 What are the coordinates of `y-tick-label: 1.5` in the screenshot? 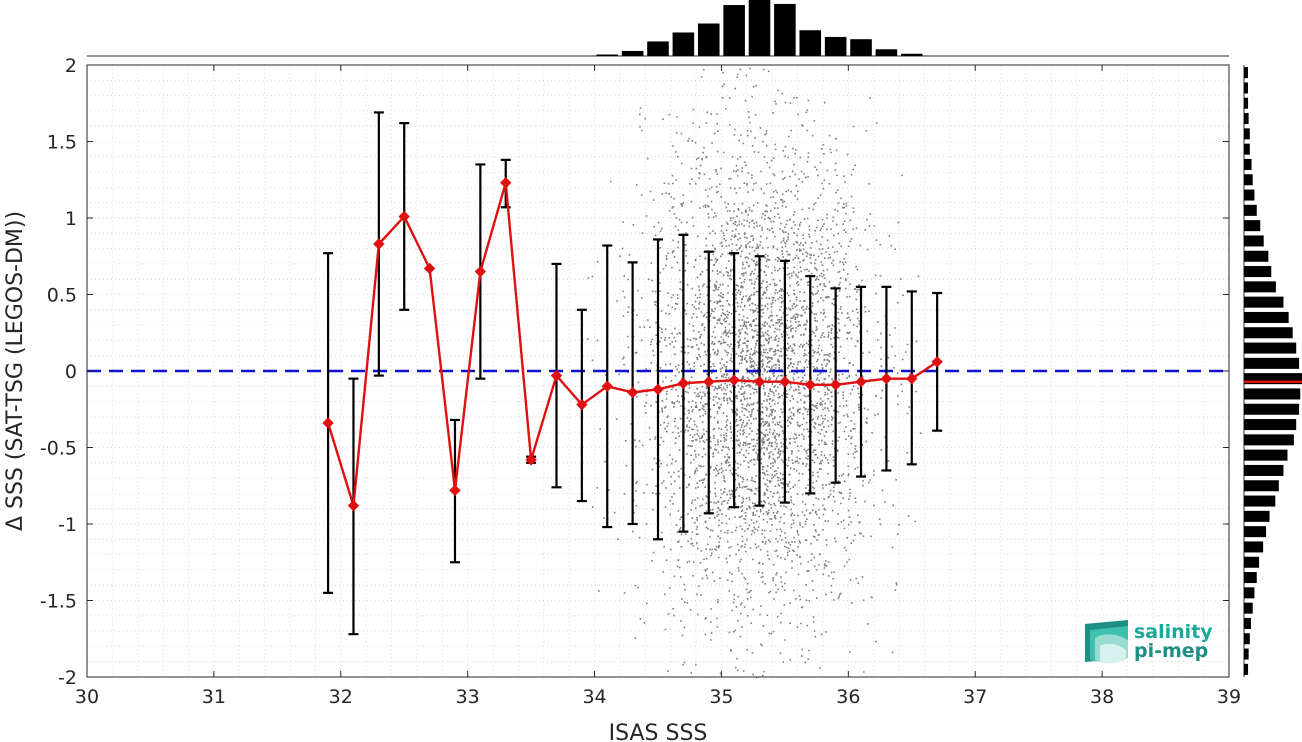 It's located at (62, 143).